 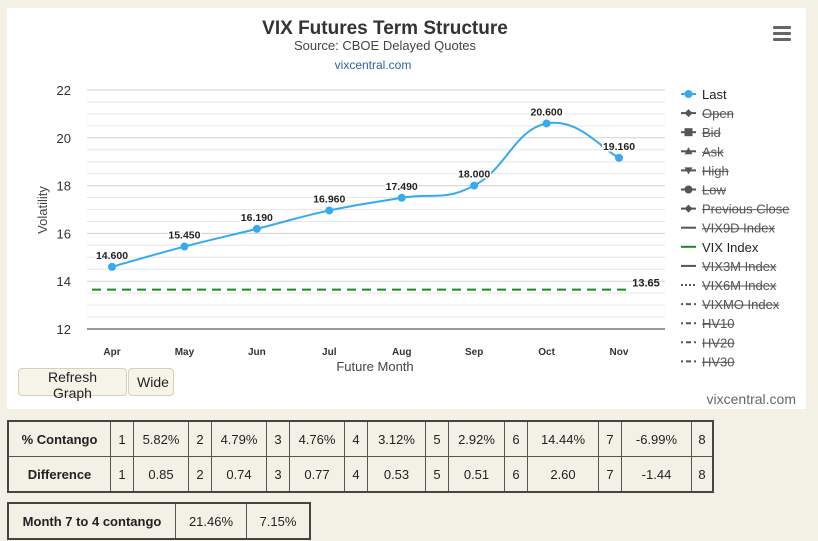 What do you see at coordinates (708, 323) in the screenshot?
I see `legend-item: HV10` at bounding box center [708, 323].